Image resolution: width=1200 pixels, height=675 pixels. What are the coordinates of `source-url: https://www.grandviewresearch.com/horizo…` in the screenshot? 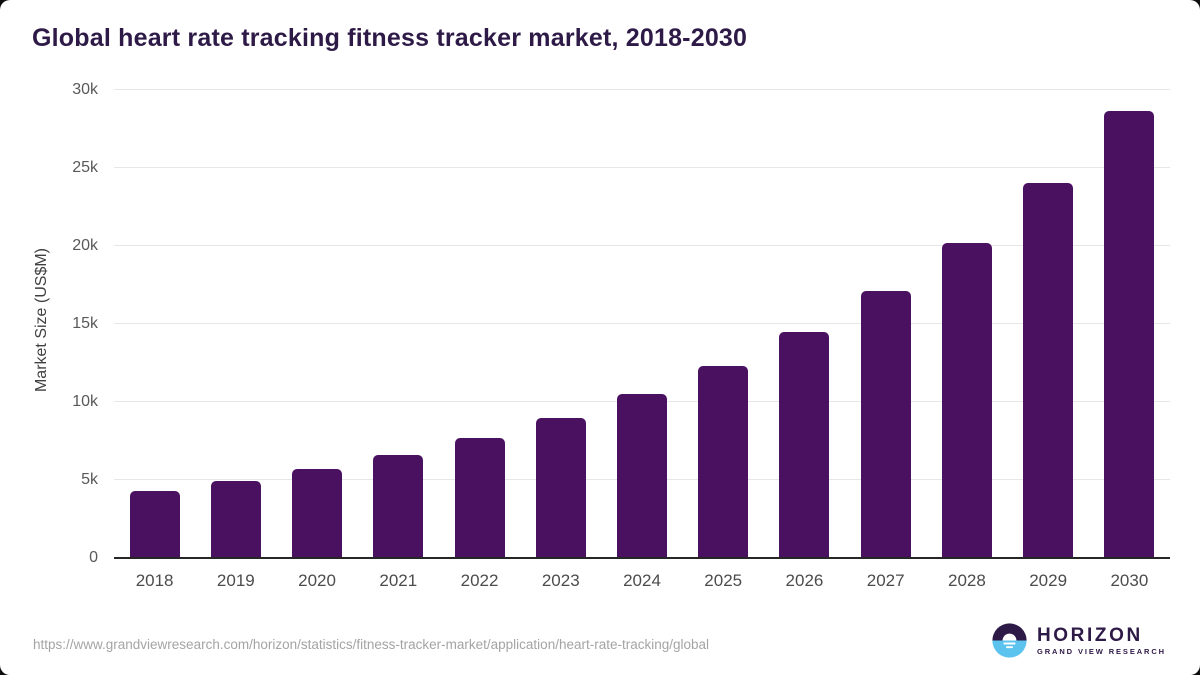 It's located at (371, 644).